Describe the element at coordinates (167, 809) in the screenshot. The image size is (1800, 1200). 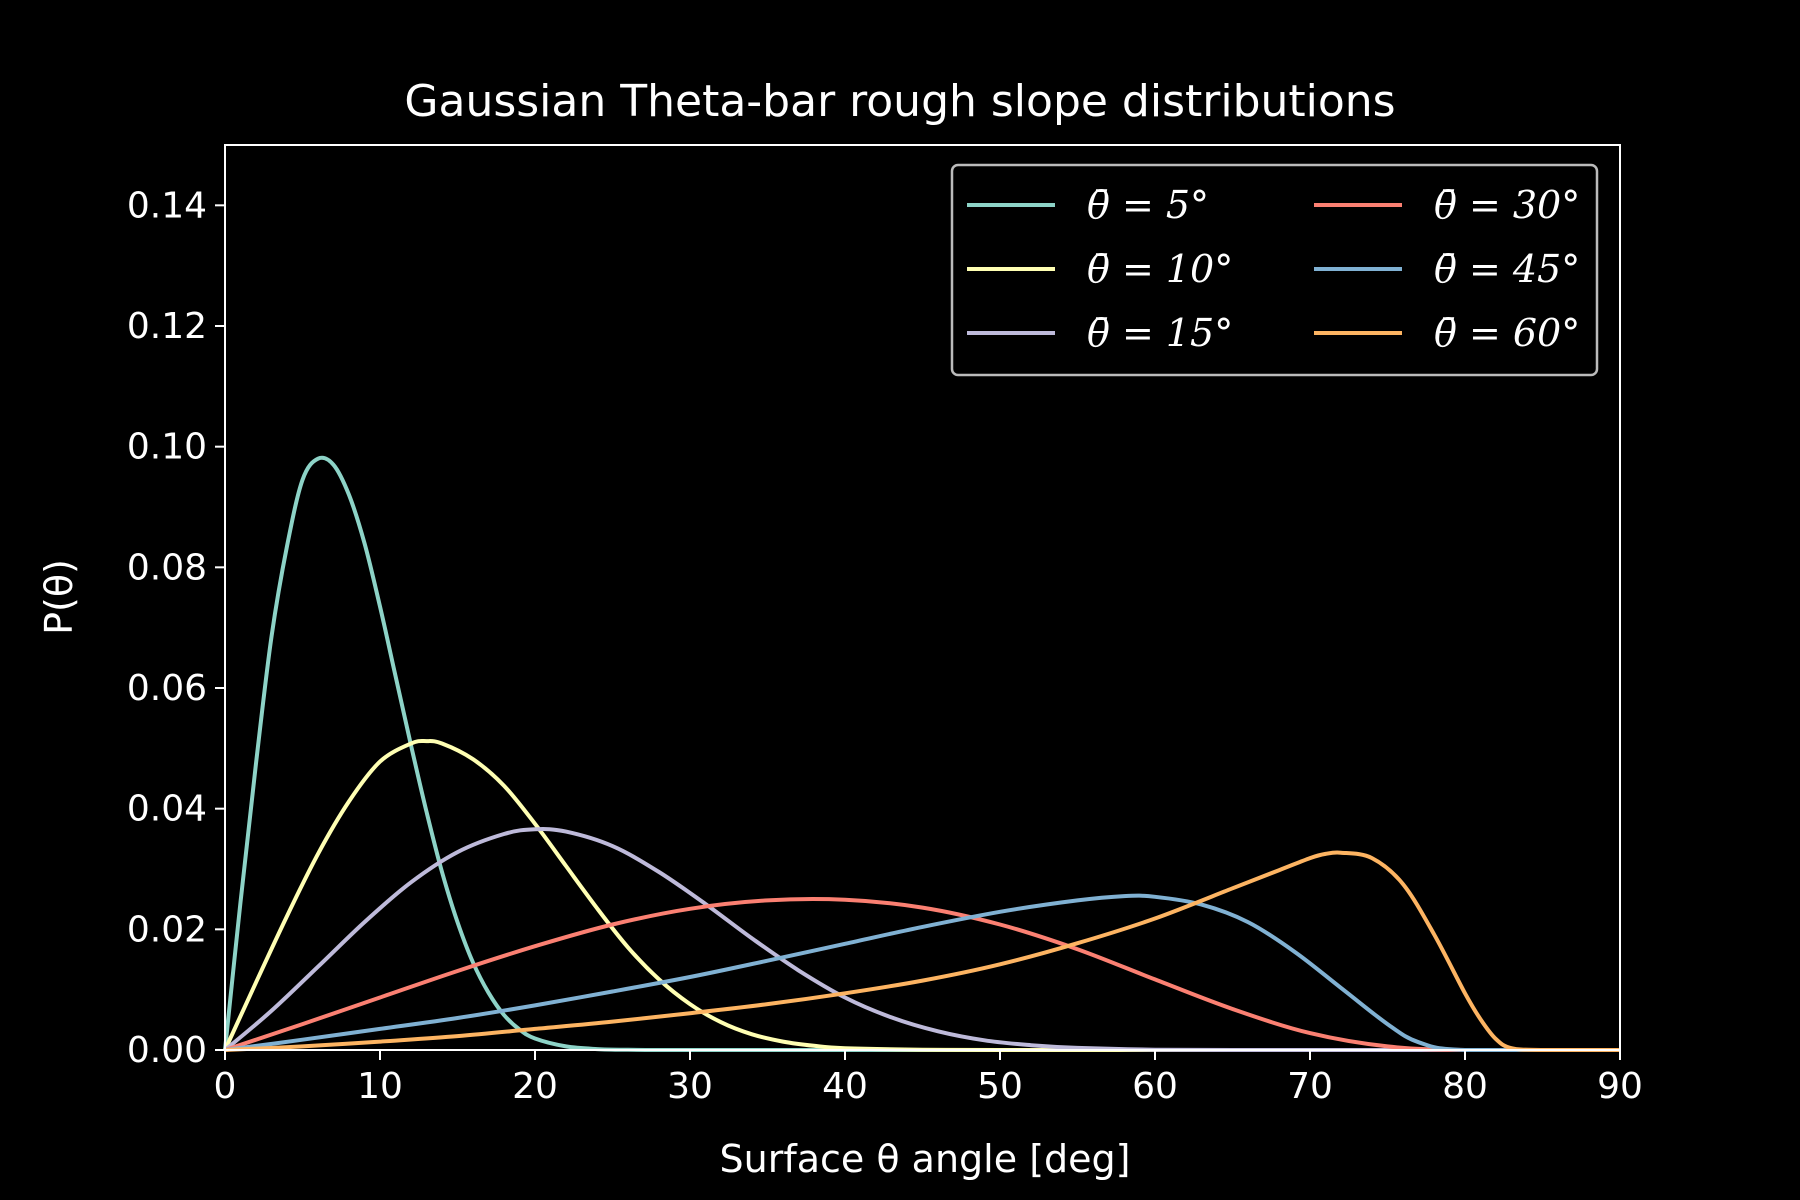
I see `y-tick-label: 0.04` at that location.